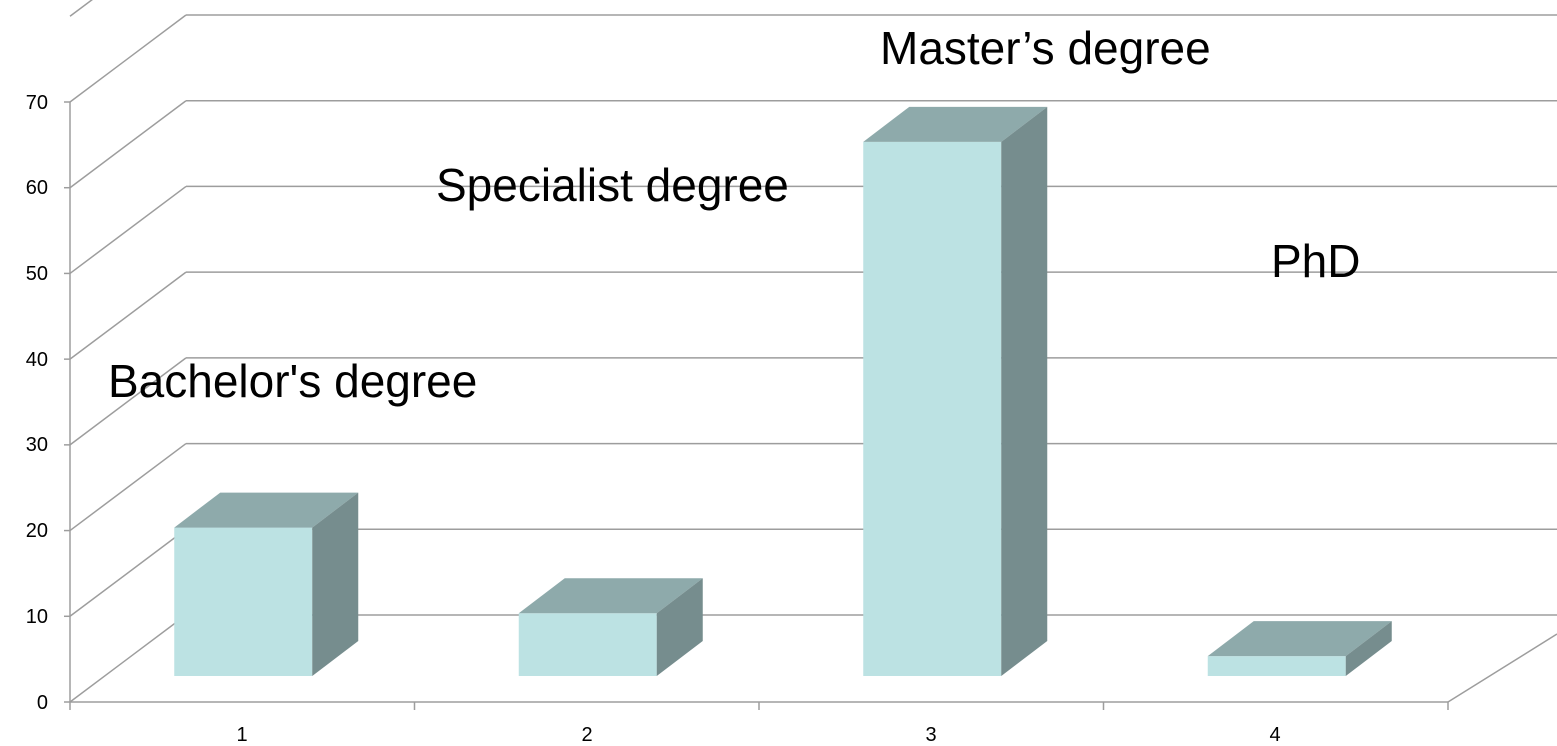 The width and height of the screenshot is (1557, 746). I want to click on y-tick-labels: 0 10 20 30 40 50 60 70, so click(37, 403).